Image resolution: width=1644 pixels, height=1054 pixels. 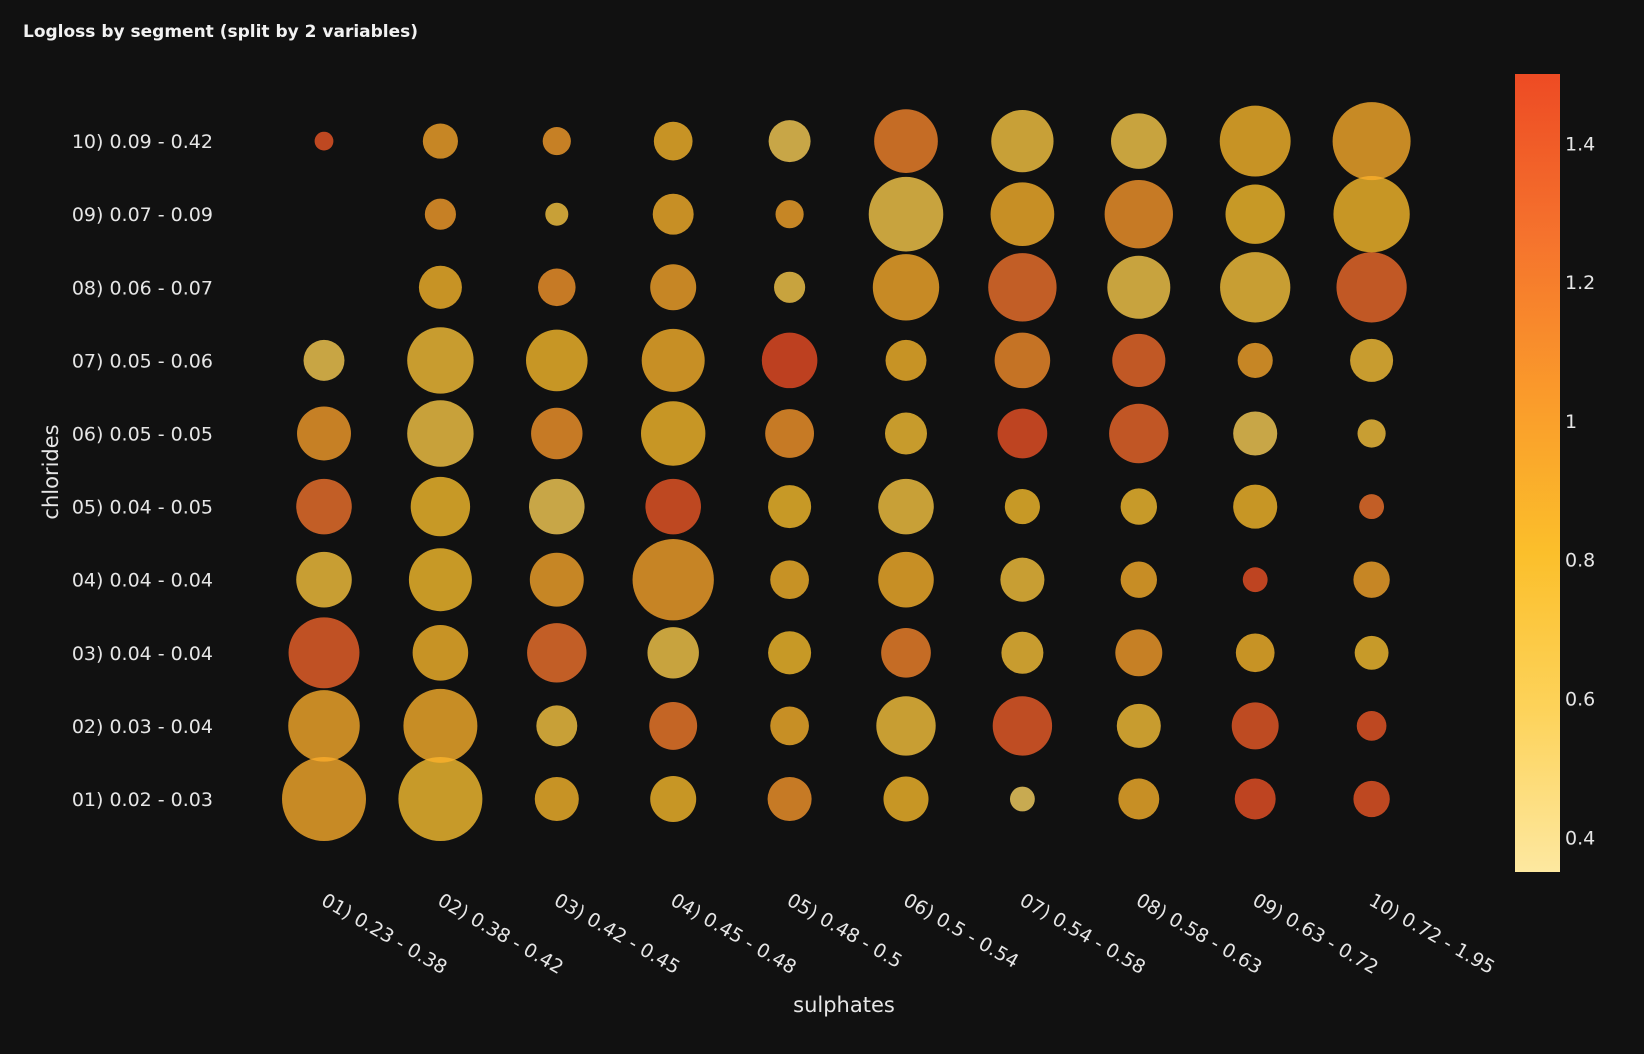 What do you see at coordinates (673, 580) in the screenshot?
I see `bubble-04) 0.45 - 0.48-04) 0.04 - 0.04` at bounding box center [673, 580].